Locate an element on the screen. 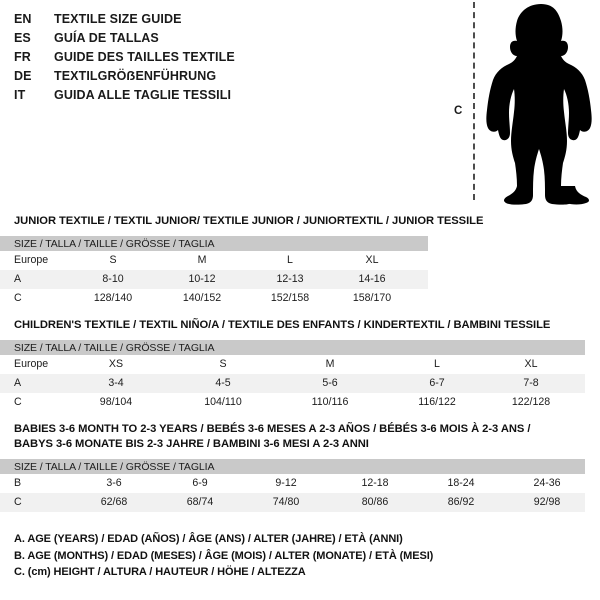 This screenshot has width=600, height=600. cell-height-xs: 98/104 is located at coordinates (116, 402).